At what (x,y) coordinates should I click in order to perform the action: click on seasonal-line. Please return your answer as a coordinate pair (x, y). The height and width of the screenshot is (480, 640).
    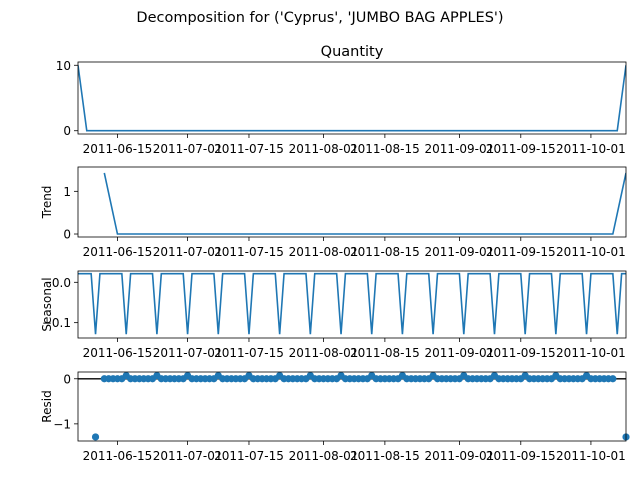
    Looking at the image, I should click on (352, 303).